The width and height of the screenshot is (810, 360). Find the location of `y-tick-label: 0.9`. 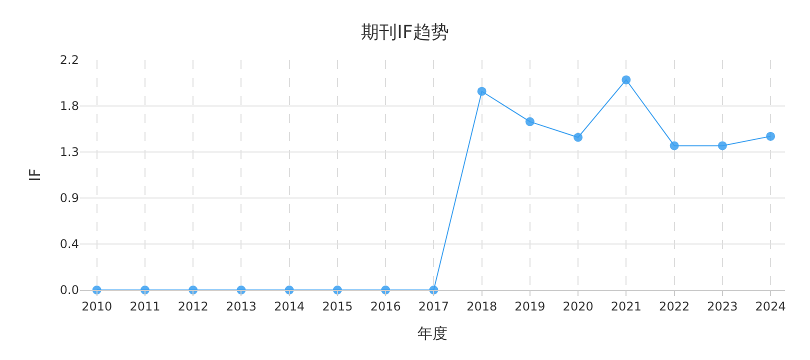

y-tick-label: 0.9 is located at coordinates (69, 198).